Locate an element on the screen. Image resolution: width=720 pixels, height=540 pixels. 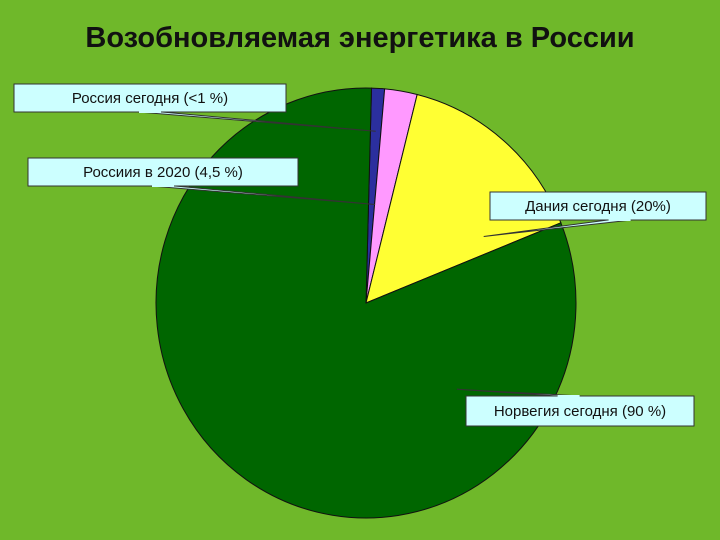
slice-label-2: Россиия в 2020 (4,5 %) is located at coordinates (163, 172).